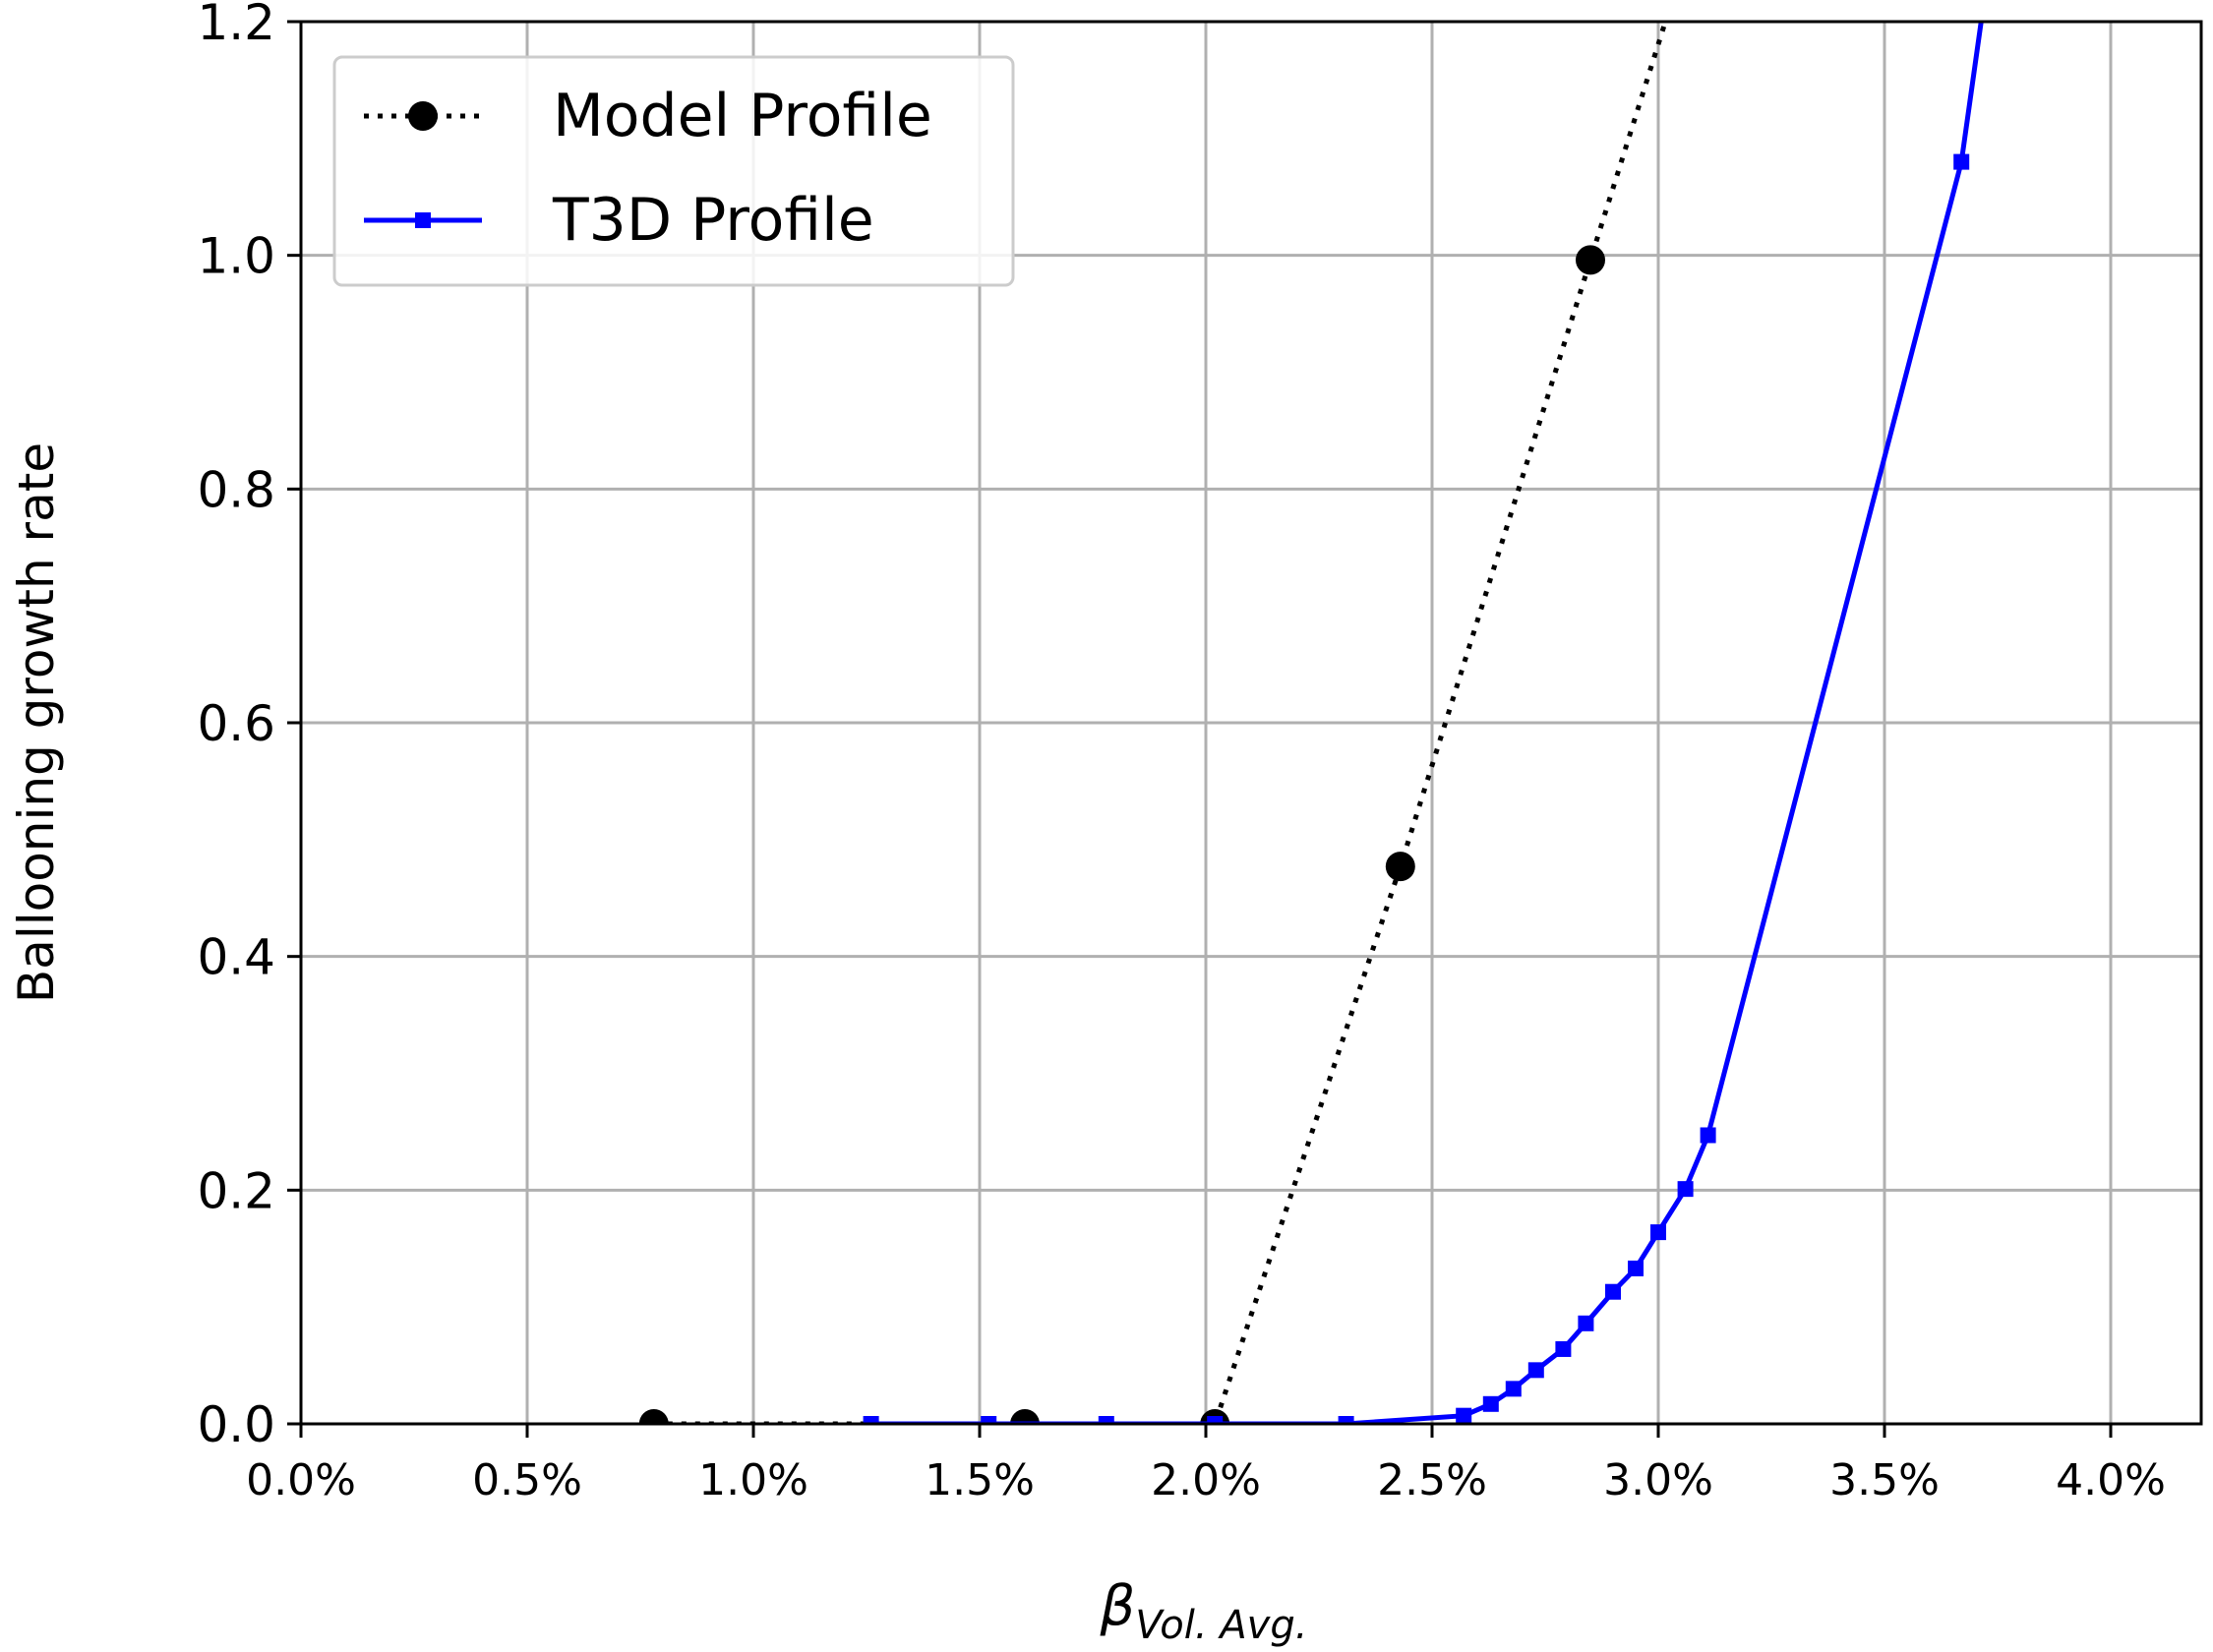 This screenshot has height=1652, width=2213. Describe the element at coordinates (423, 220) in the screenshot. I see `legend-t3d-profile-point` at that location.